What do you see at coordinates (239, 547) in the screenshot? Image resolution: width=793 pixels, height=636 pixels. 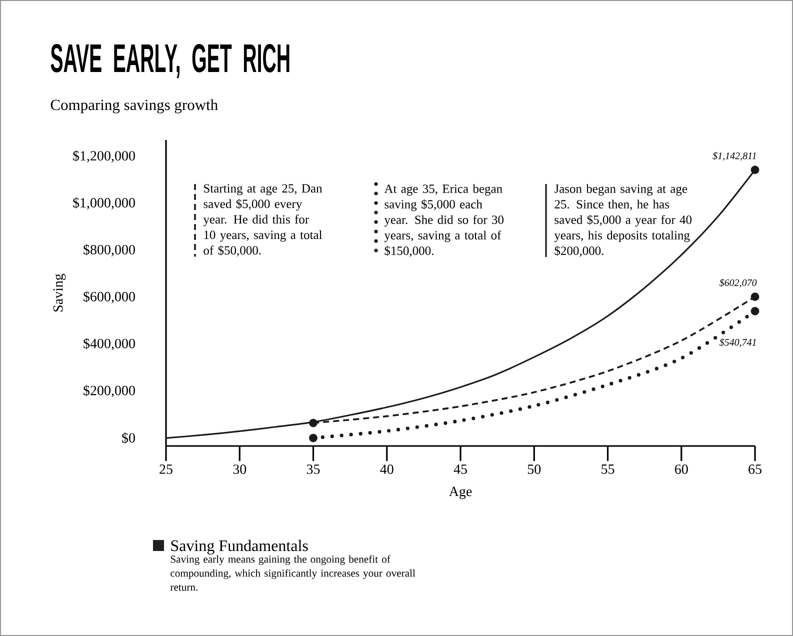 I see `text: Saving Fundamentals` at bounding box center [239, 547].